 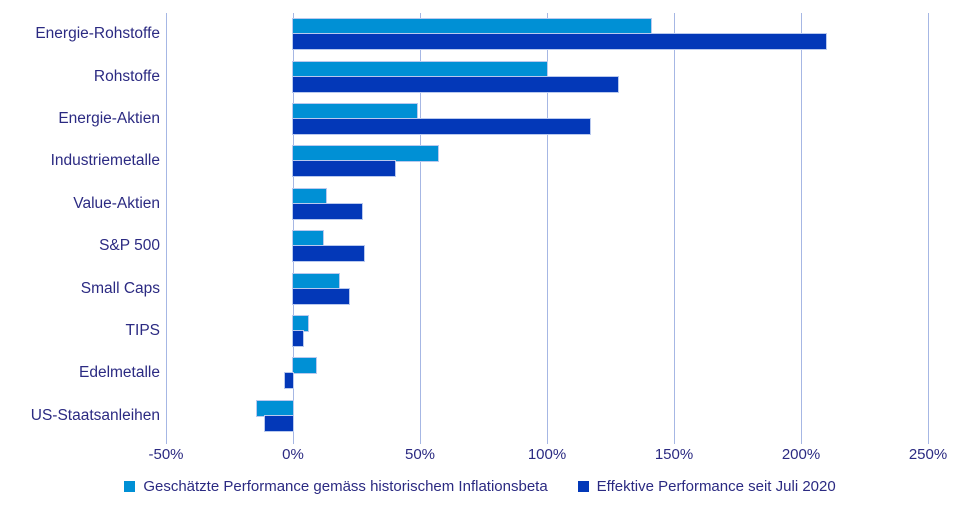 I want to click on x-tick-label: 150%, so click(x=674, y=454).